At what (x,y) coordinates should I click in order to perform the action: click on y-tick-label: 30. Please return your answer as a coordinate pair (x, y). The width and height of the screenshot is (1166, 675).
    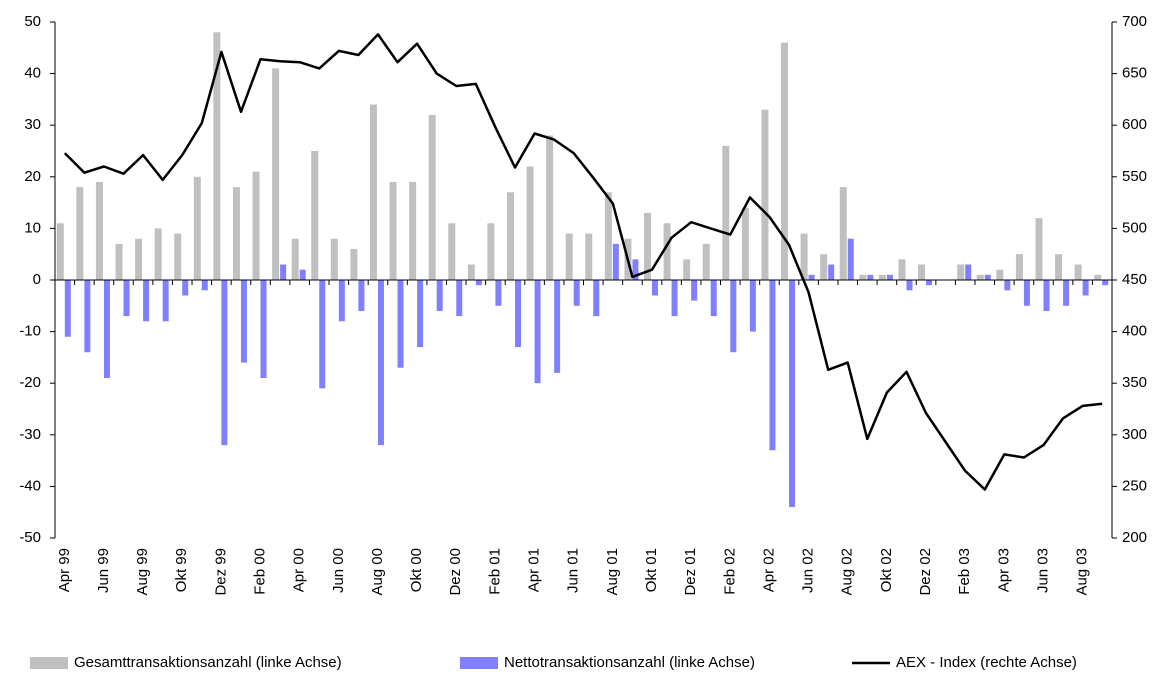
    Looking at the image, I should click on (32, 124).